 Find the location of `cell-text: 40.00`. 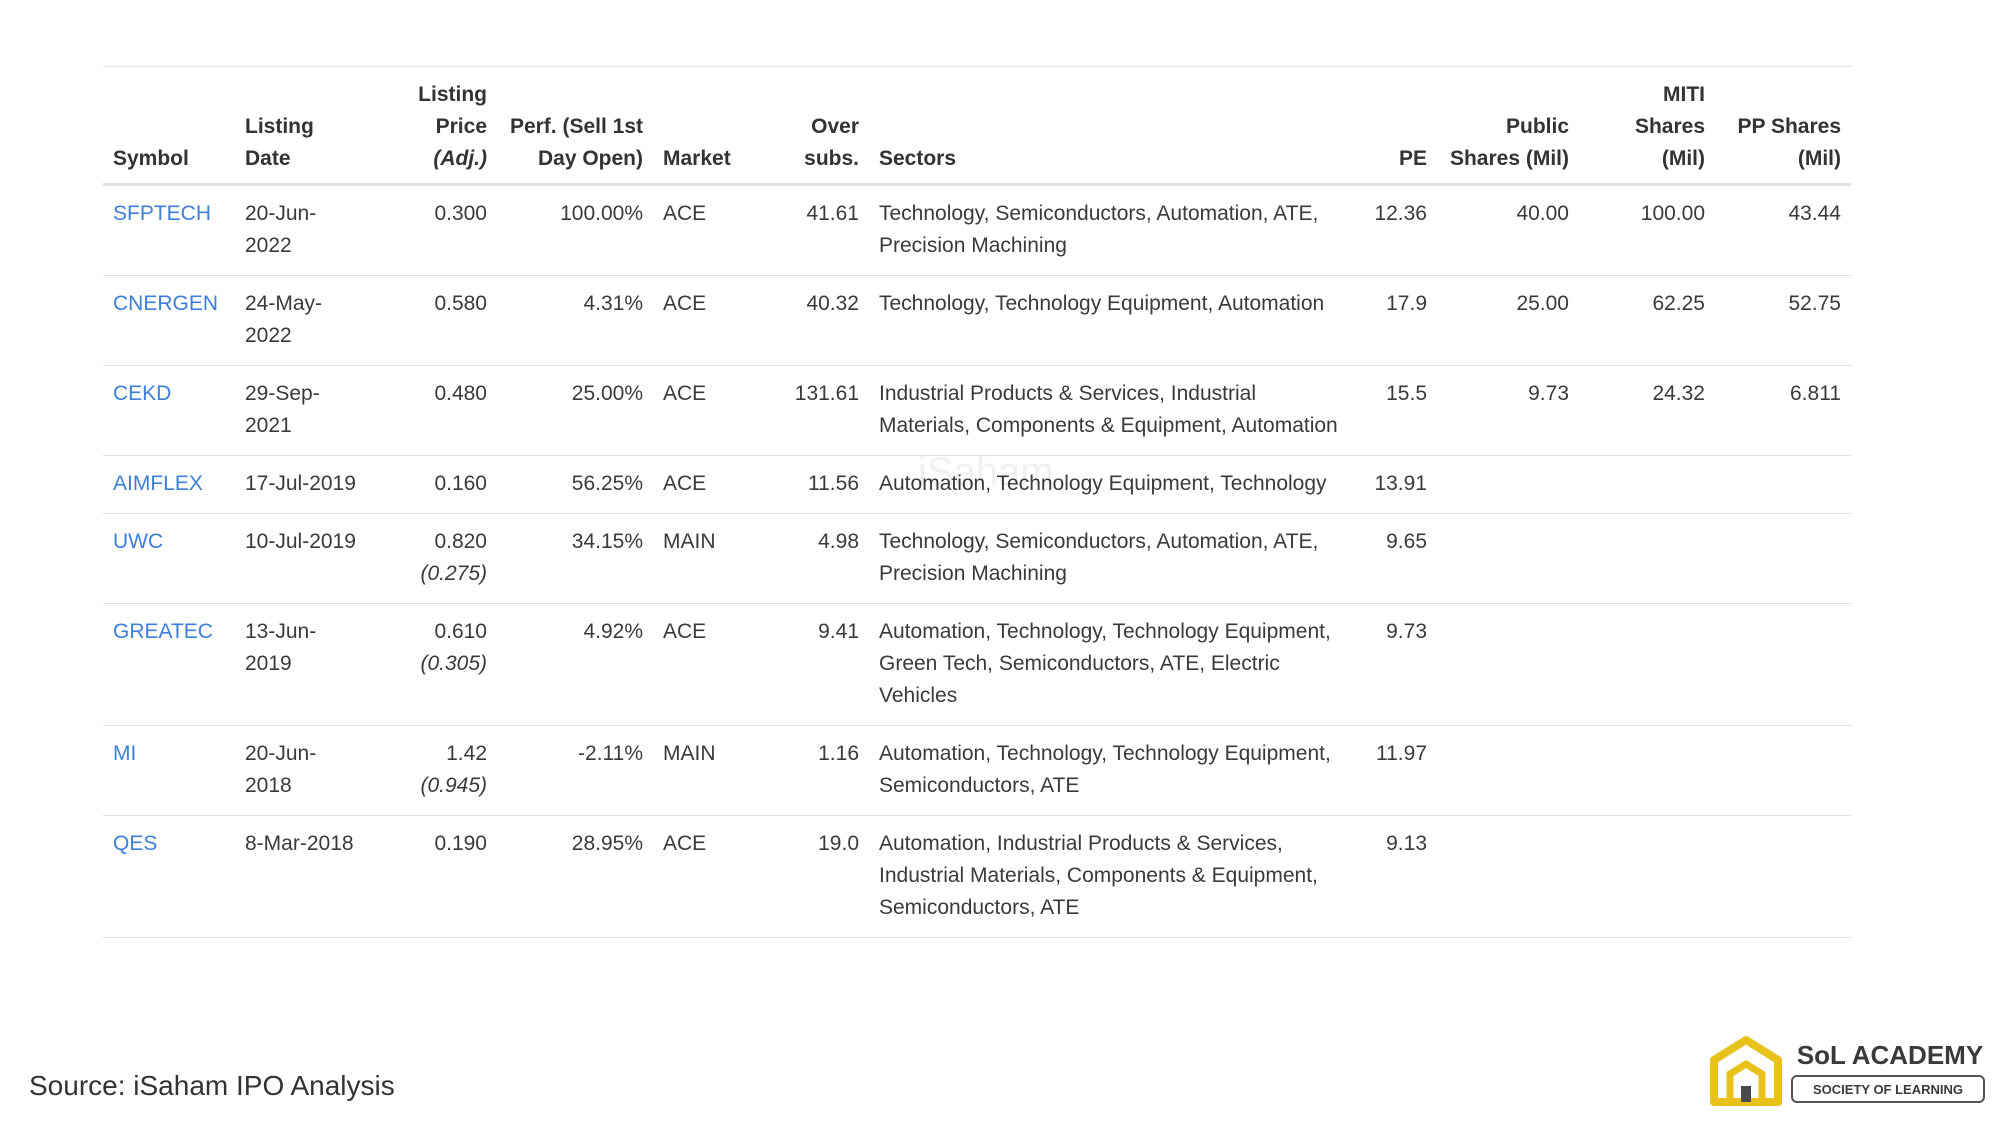

cell-text: 40.00 is located at coordinates (1542, 213).